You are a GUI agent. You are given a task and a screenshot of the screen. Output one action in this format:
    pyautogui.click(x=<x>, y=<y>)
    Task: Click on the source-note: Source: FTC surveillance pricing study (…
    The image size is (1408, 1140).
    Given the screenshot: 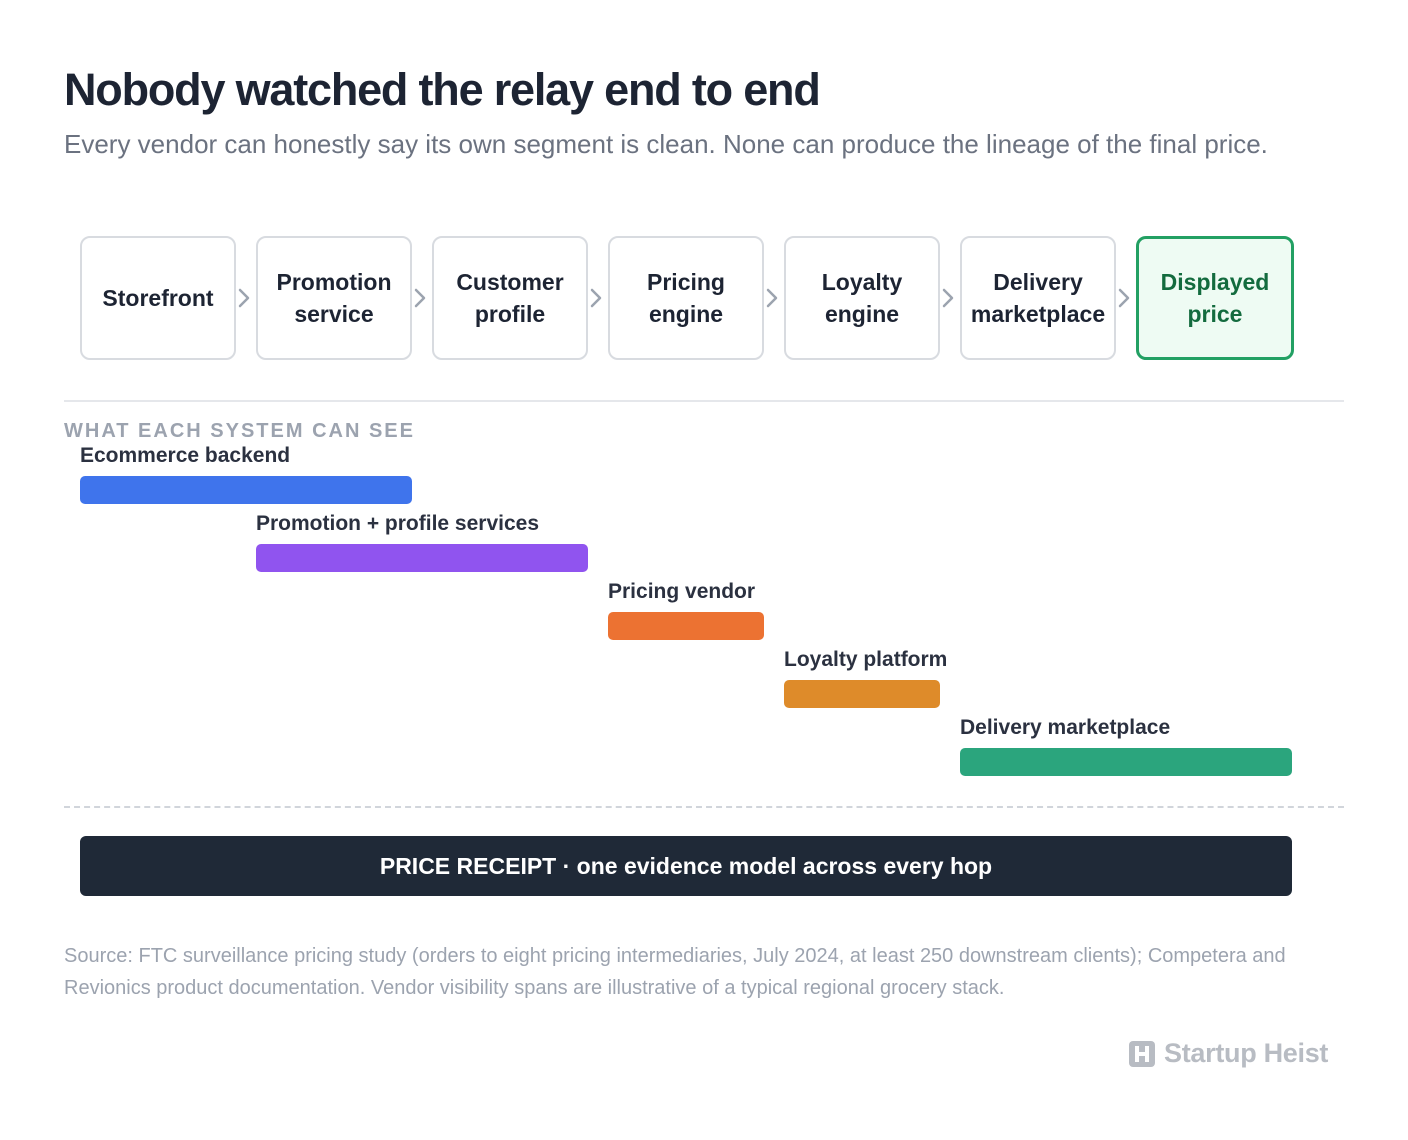 What is the action you would take?
    pyautogui.click(x=675, y=972)
    